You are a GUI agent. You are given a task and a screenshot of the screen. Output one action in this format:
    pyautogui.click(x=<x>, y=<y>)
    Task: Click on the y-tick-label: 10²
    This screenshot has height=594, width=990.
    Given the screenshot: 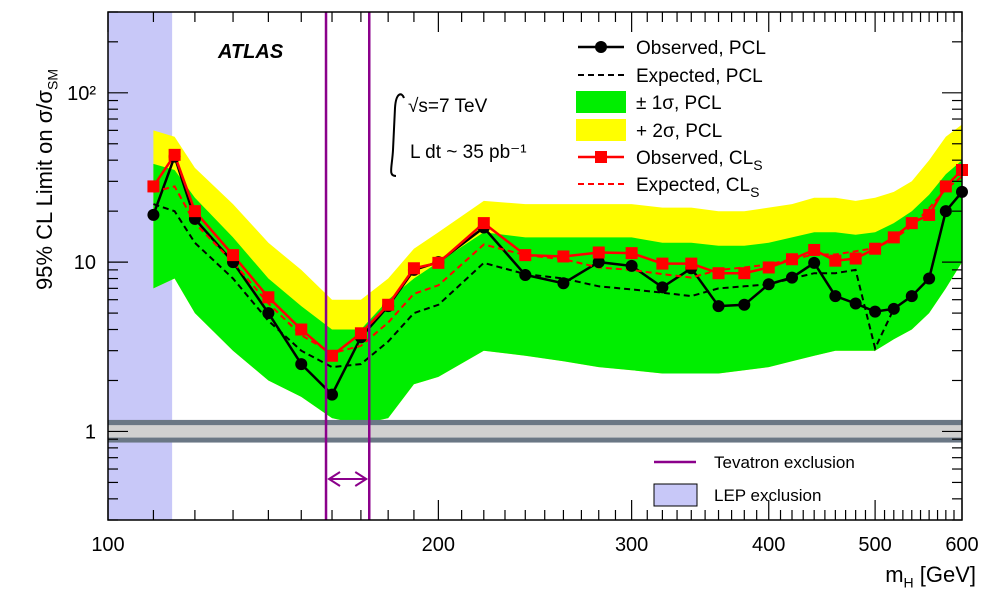 What is the action you would take?
    pyautogui.click(x=81, y=94)
    